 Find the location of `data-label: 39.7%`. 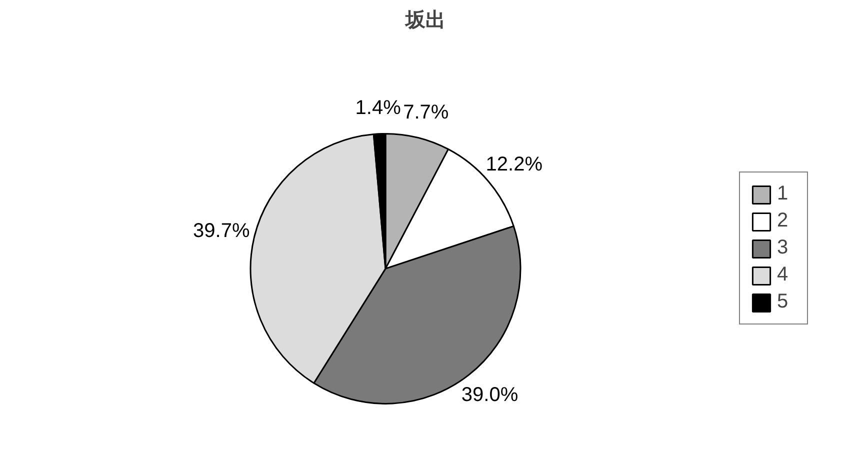

data-label: 39.7% is located at coordinates (221, 231).